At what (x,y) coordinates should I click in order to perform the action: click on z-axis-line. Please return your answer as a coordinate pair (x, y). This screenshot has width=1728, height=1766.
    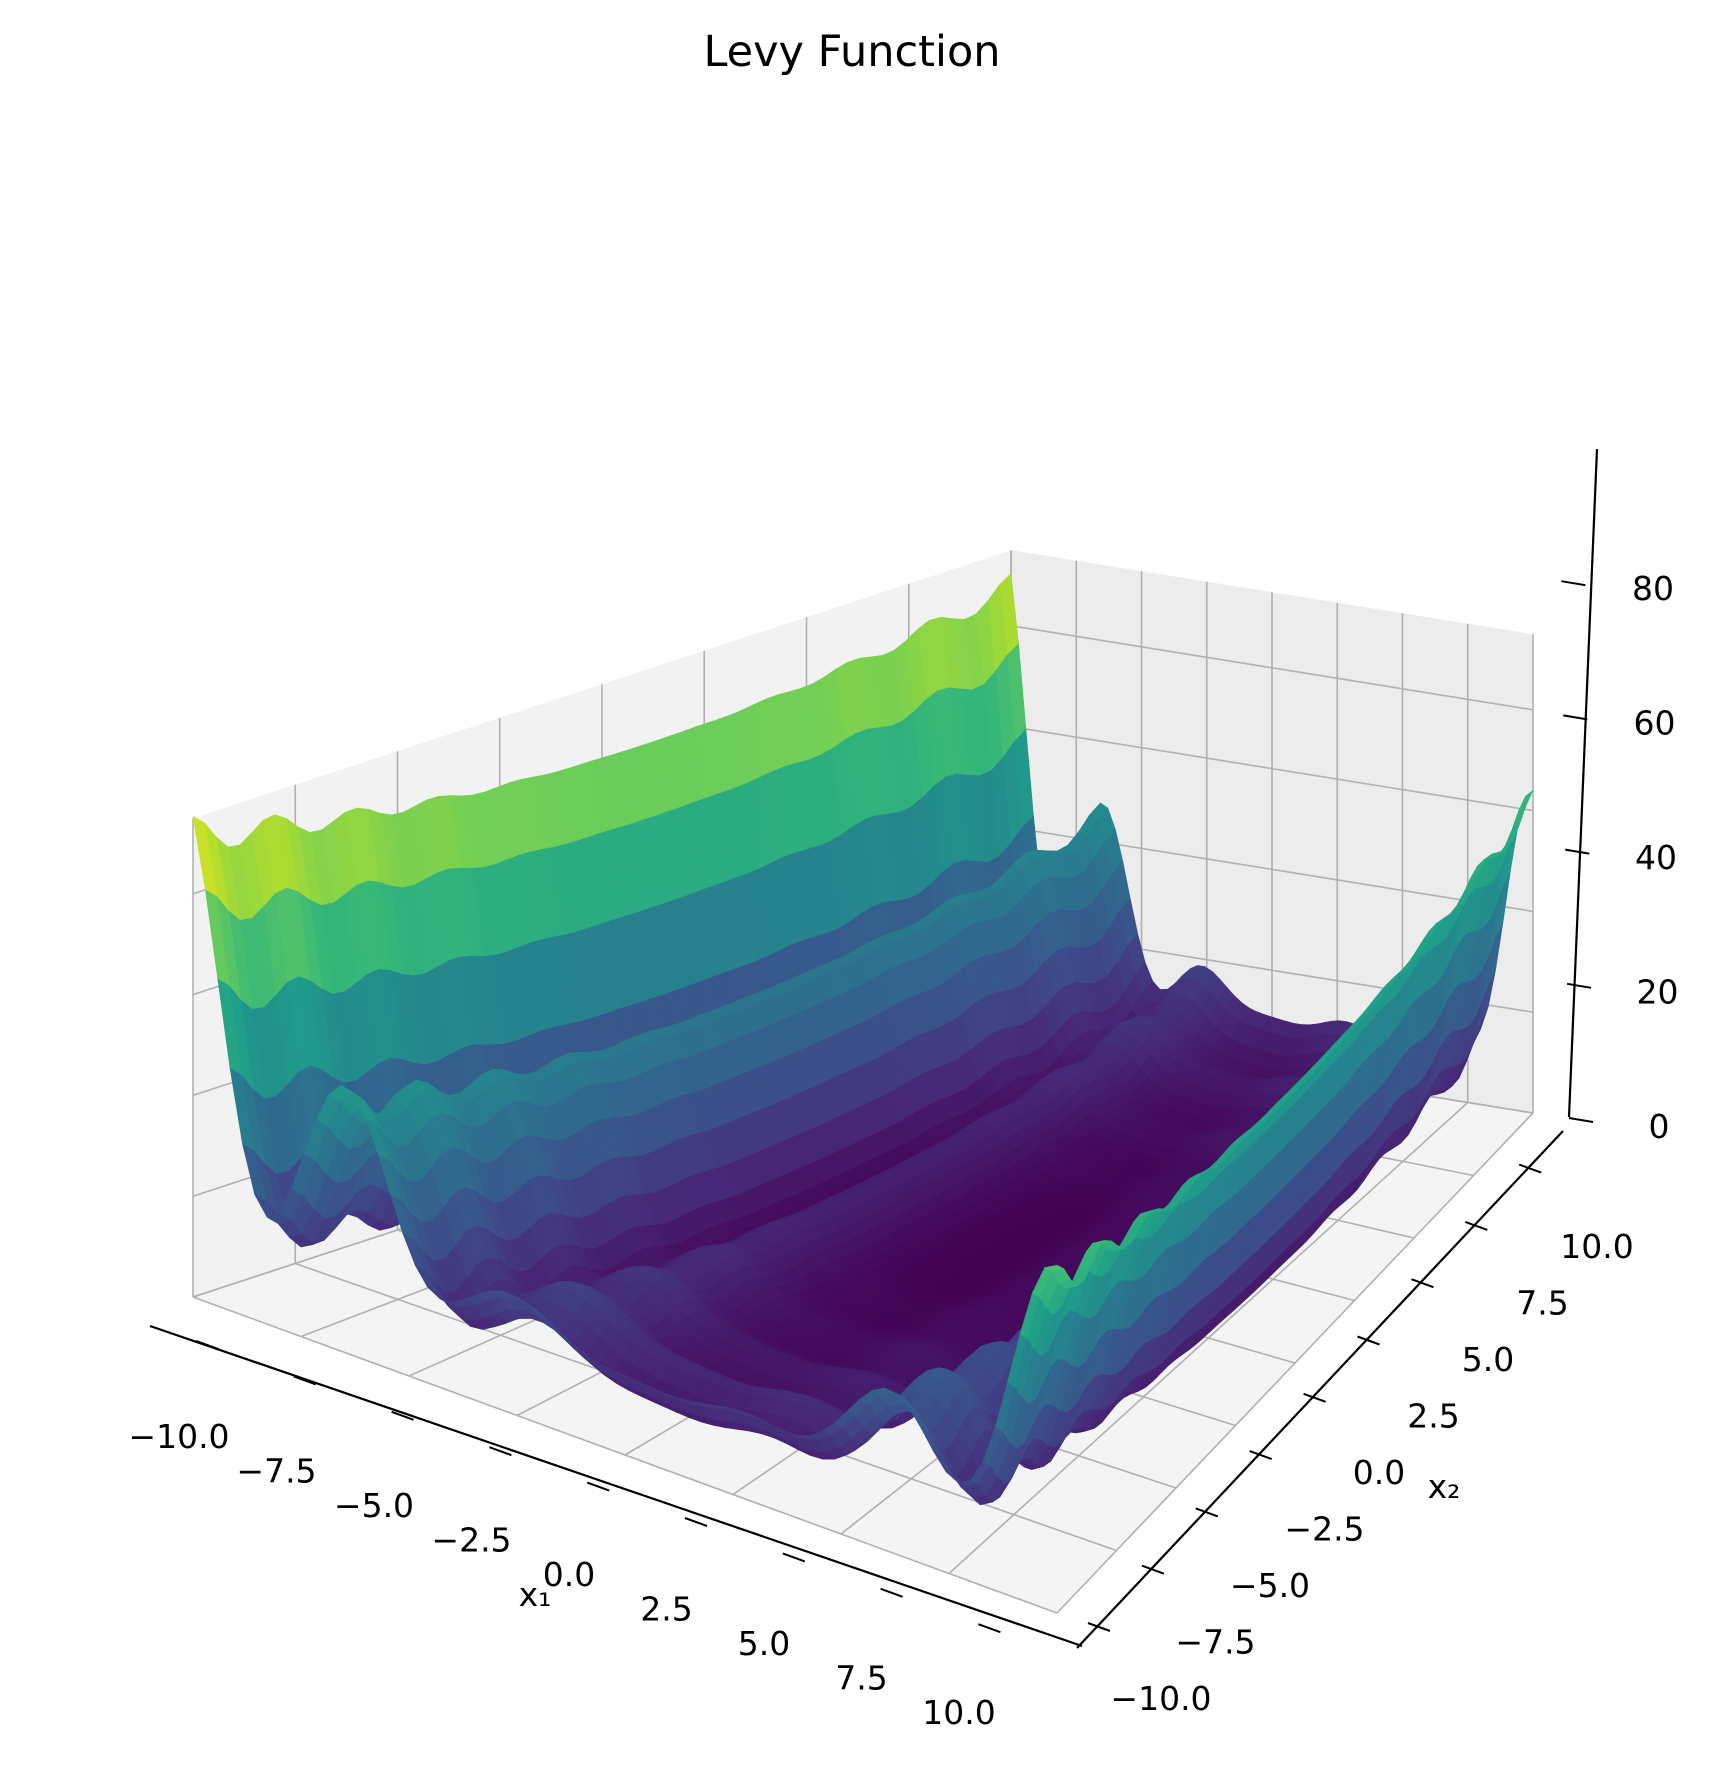
    Looking at the image, I should click on (1583, 783).